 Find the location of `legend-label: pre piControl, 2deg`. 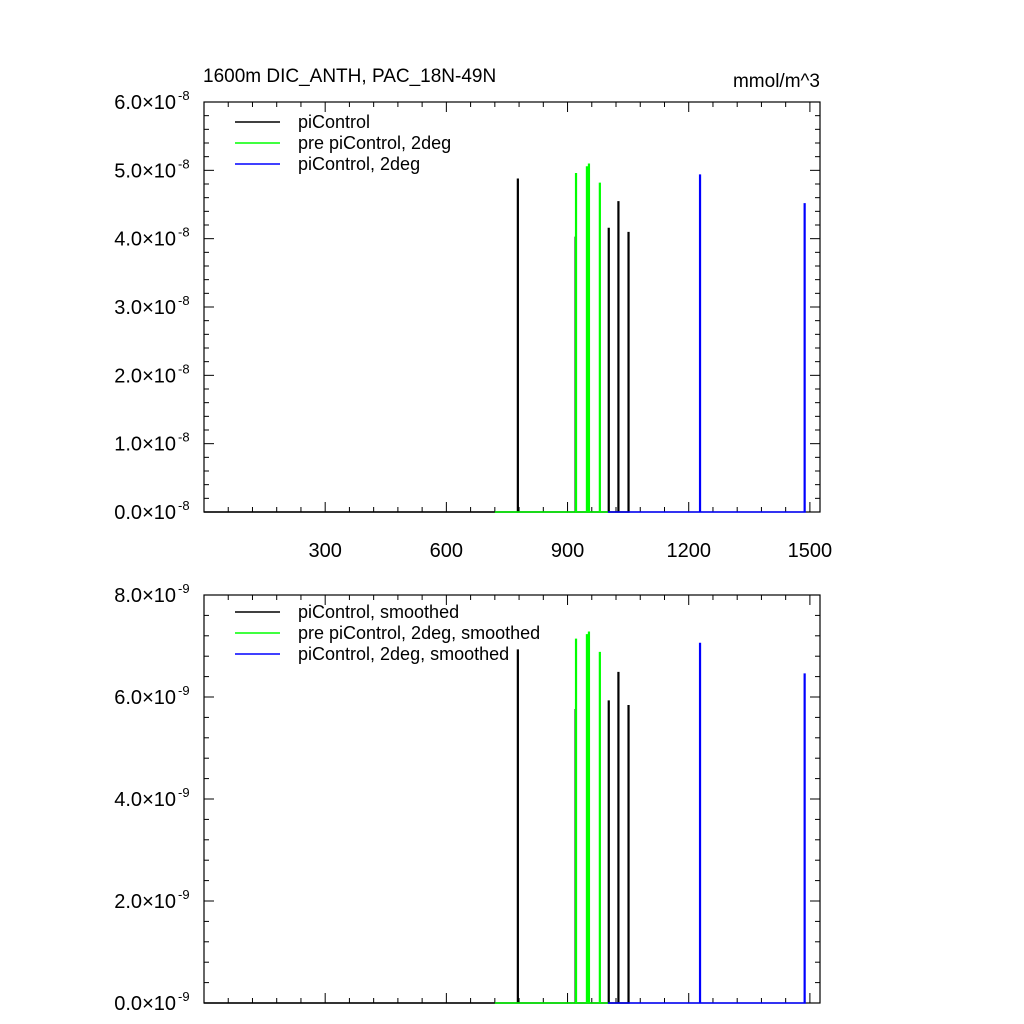

legend-label: pre piControl, 2deg is located at coordinates (374, 143).